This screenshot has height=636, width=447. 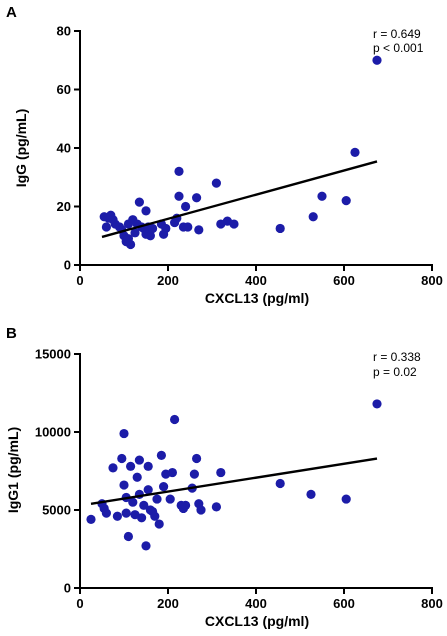 I want to click on p-value-annotation: p = 0.02, so click(x=395, y=372).